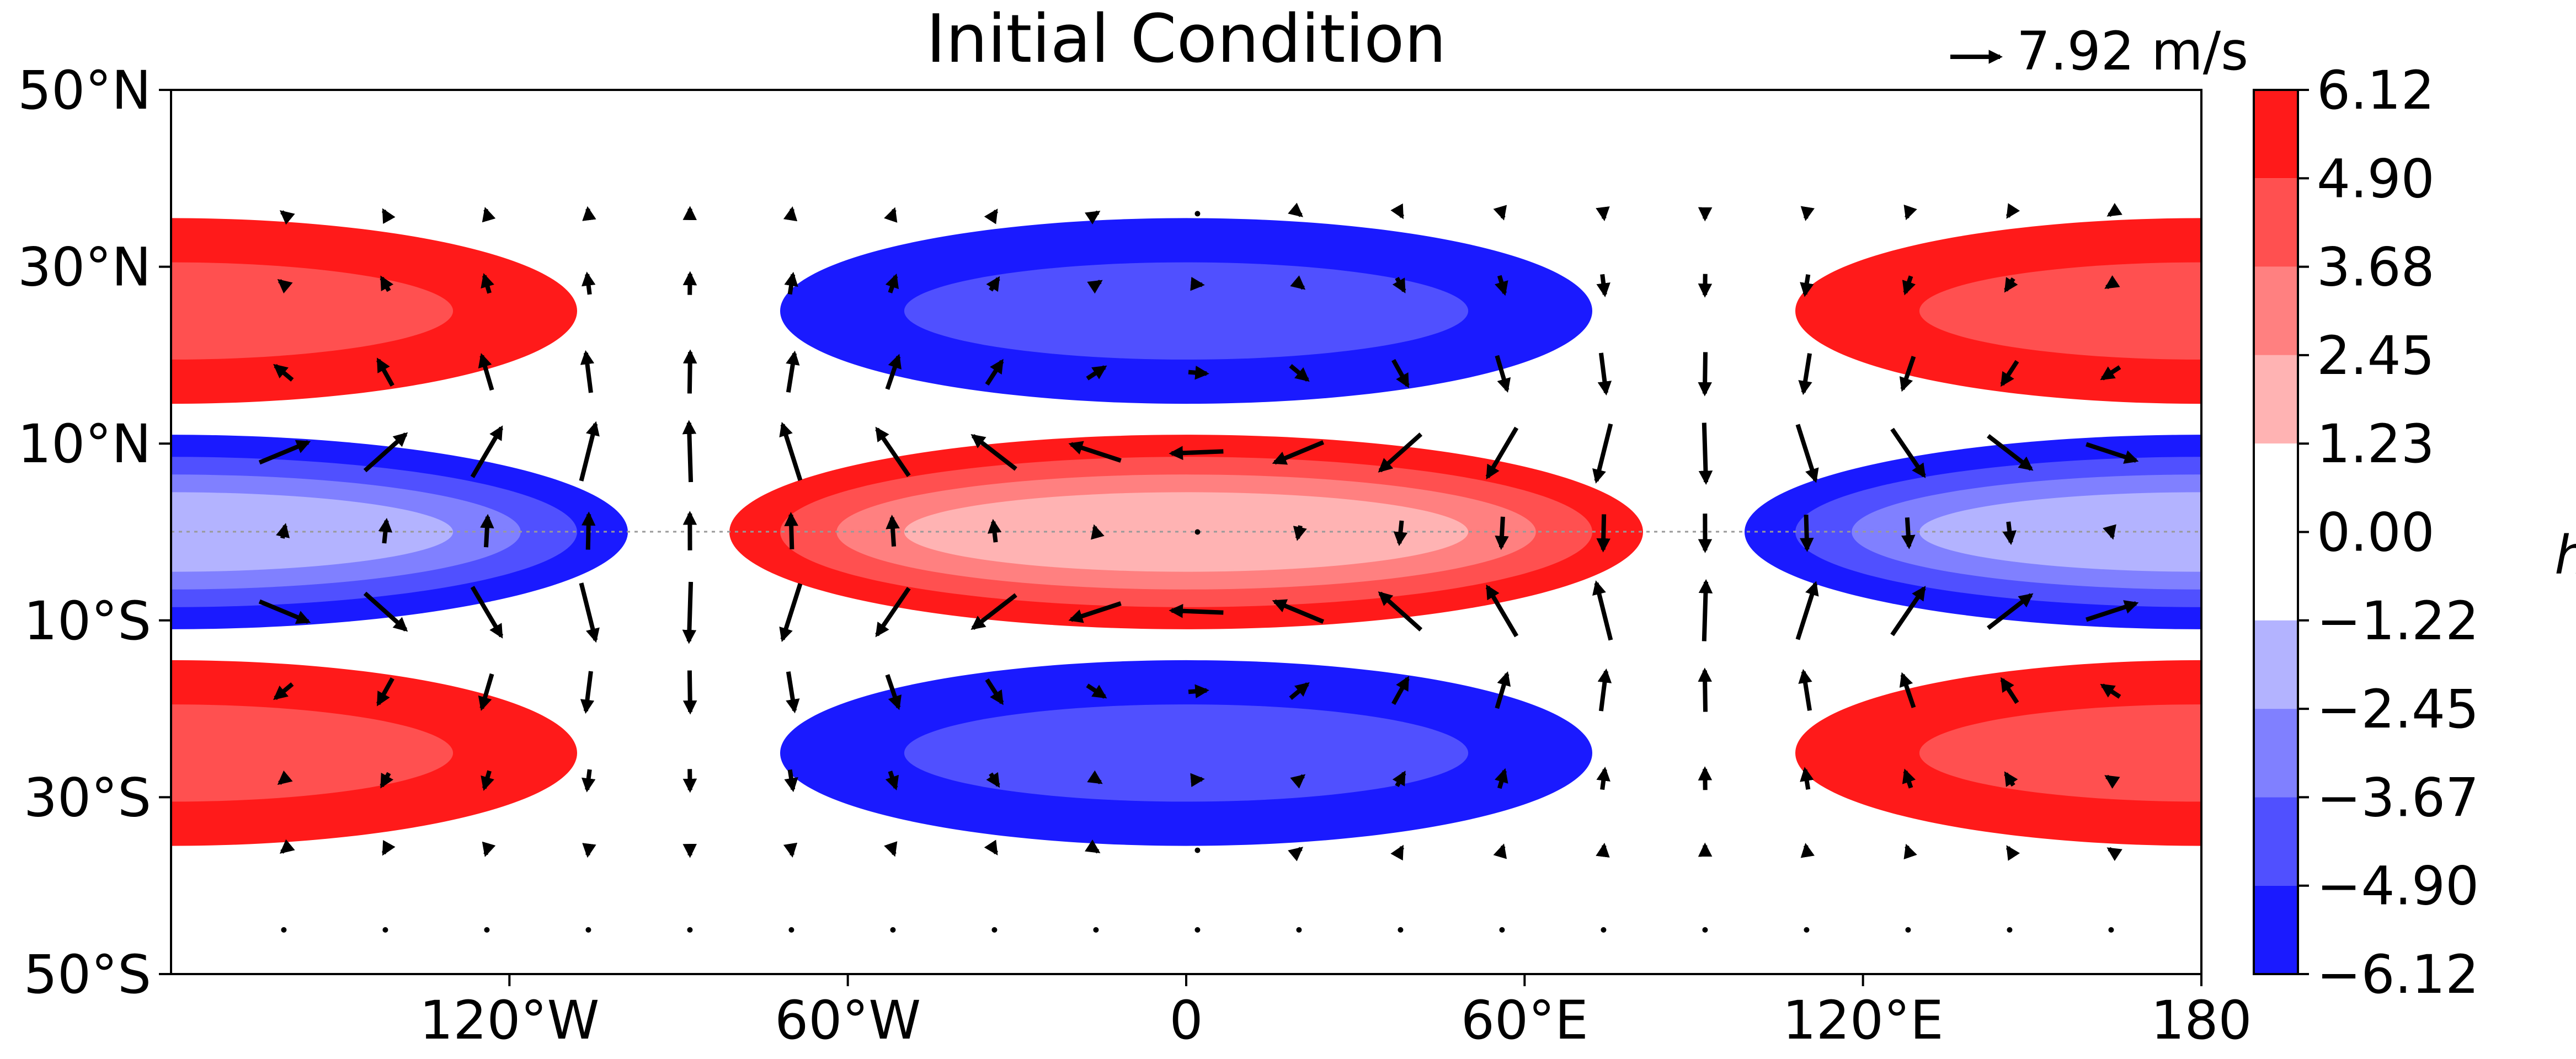 Image resolution: width=2576 pixels, height=1059 pixels. What do you see at coordinates (2201, 1020) in the screenshot?
I see `x-tick-label-5: 180` at bounding box center [2201, 1020].